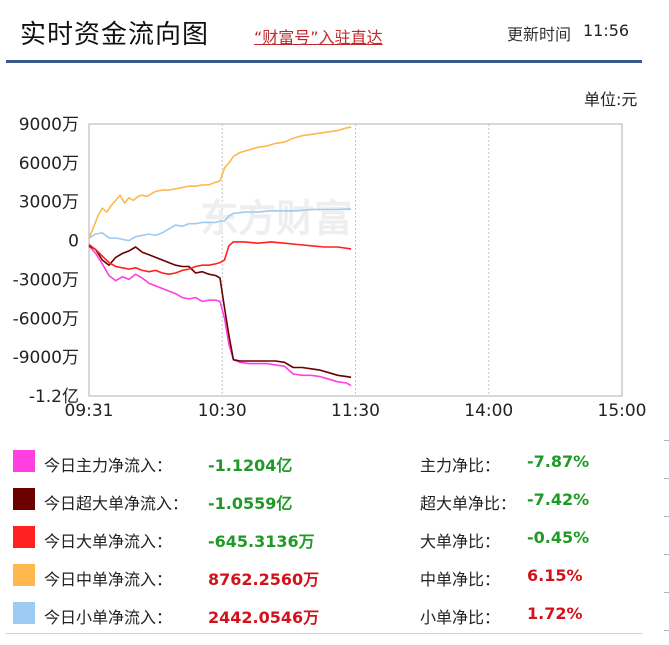  Describe the element at coordinates (46, 358) in the screenshot. I see `y-tick-label: -9000万` at that location.